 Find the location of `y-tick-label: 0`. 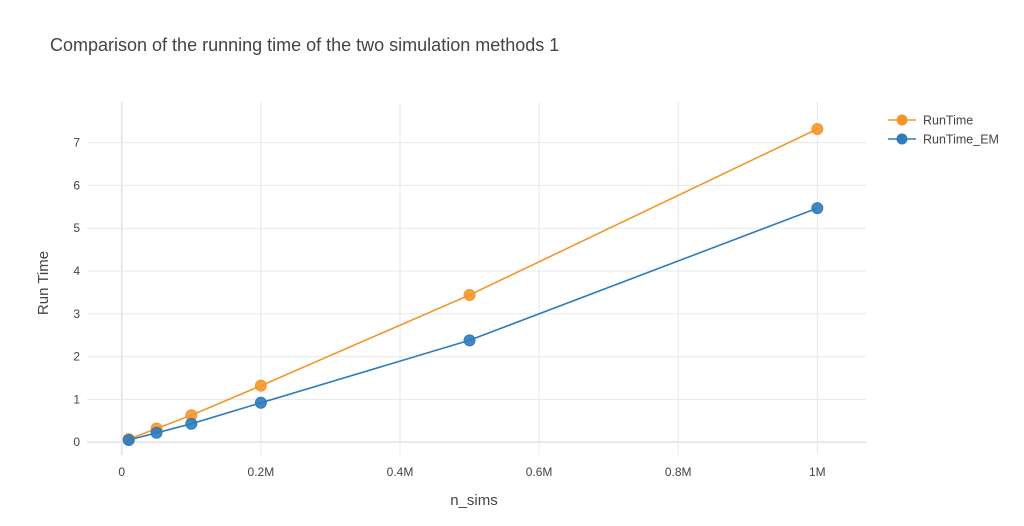

y-tick-label: 0 is located at coordinates (76, 442).